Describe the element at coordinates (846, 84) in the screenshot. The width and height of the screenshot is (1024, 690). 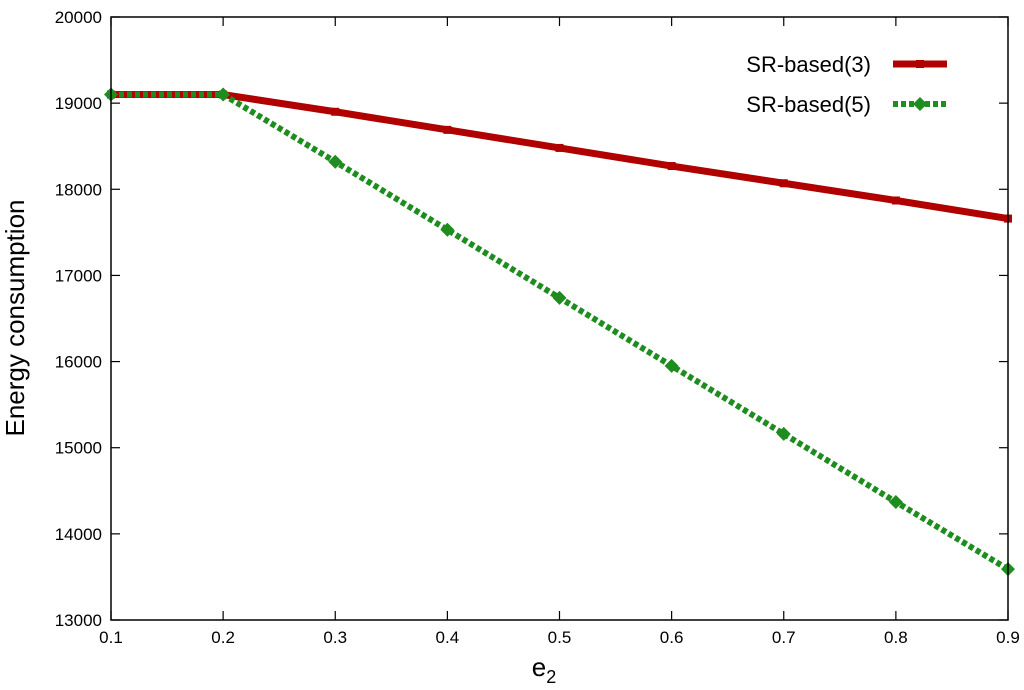
I see `legend: SR-based(3) SR-based(5)` at that location.